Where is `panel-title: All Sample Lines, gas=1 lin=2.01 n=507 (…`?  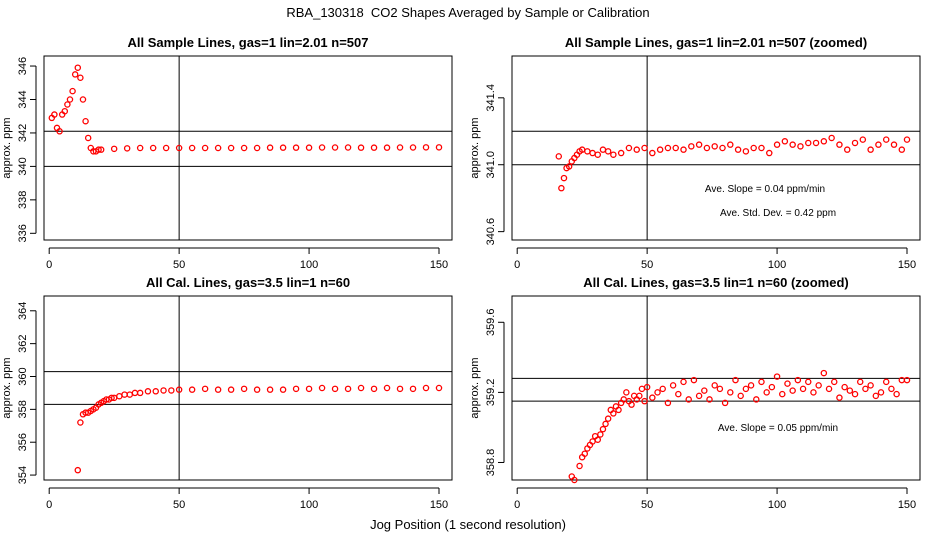
panel-title: All Sample Lines, gas=1 lin=2.01 n=507 (… is located at coordinates (716, 42).